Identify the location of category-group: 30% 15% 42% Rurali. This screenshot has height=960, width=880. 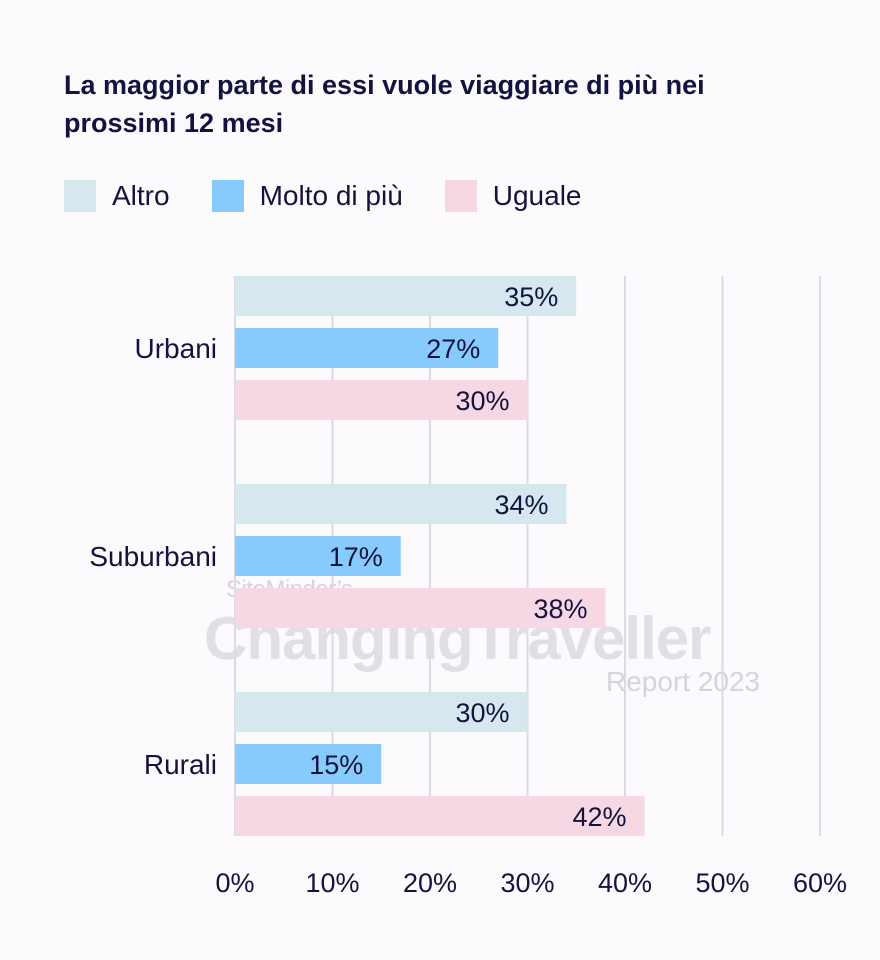
(394, 764).